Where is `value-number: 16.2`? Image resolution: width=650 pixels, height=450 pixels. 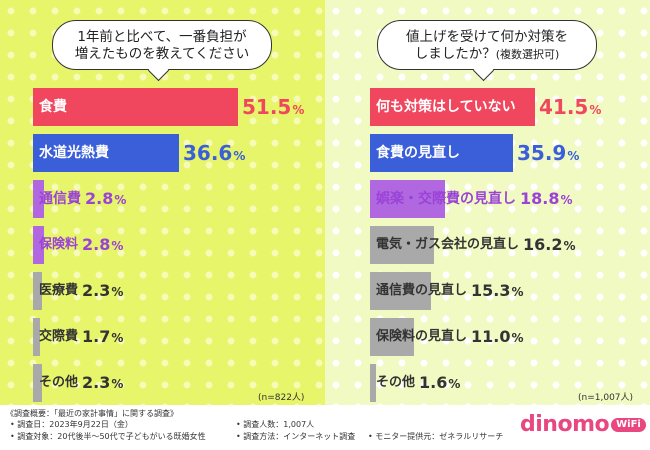 value-number: 16.2 is located at coordinates (543, 244).